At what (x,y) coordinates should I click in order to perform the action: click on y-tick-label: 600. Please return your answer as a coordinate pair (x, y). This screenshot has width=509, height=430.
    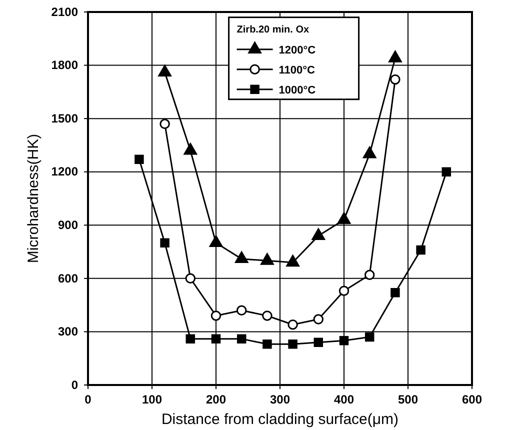
    Looking at the image, I should click on (68, 278).